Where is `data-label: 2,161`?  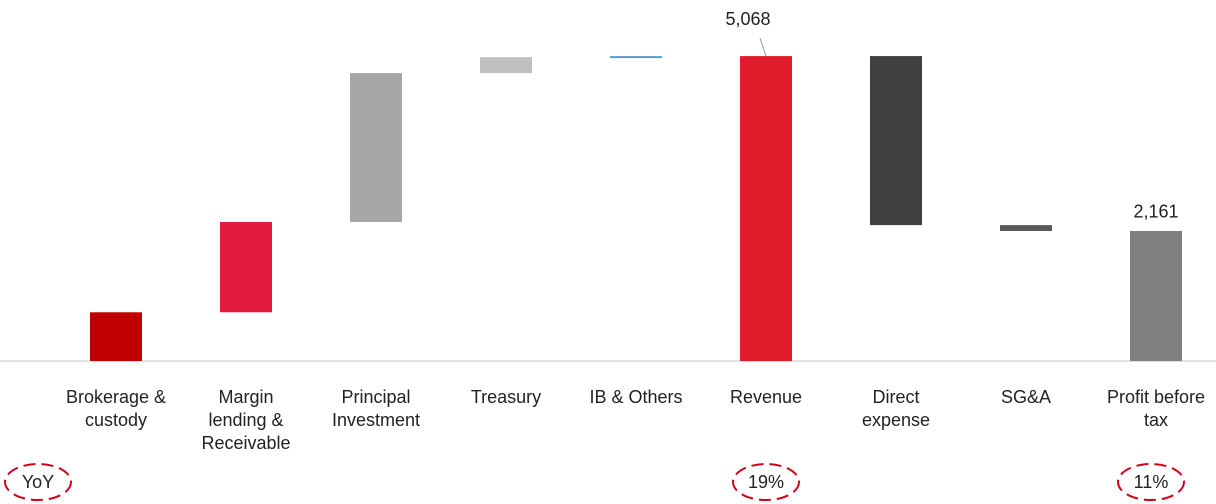
data-label: 2,161 is located at coordinates (1155, 212).